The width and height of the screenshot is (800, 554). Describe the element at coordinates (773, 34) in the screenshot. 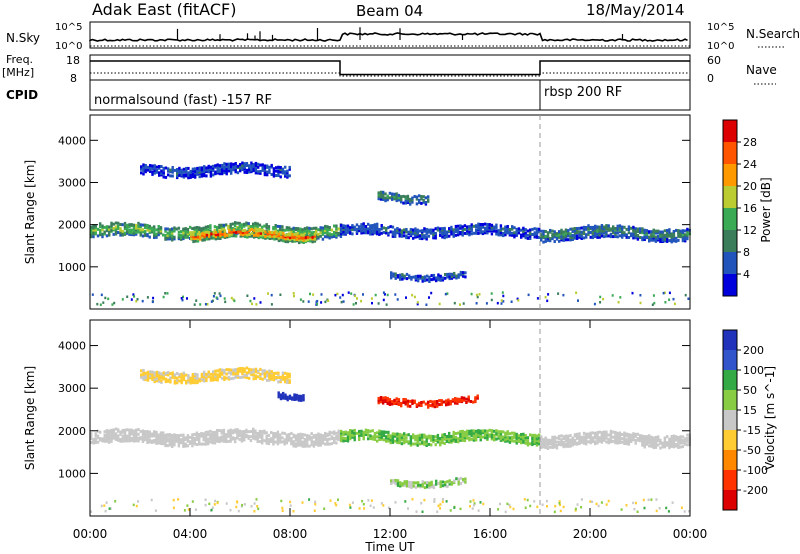

I see `noise-right-label: N.Search` at that location.